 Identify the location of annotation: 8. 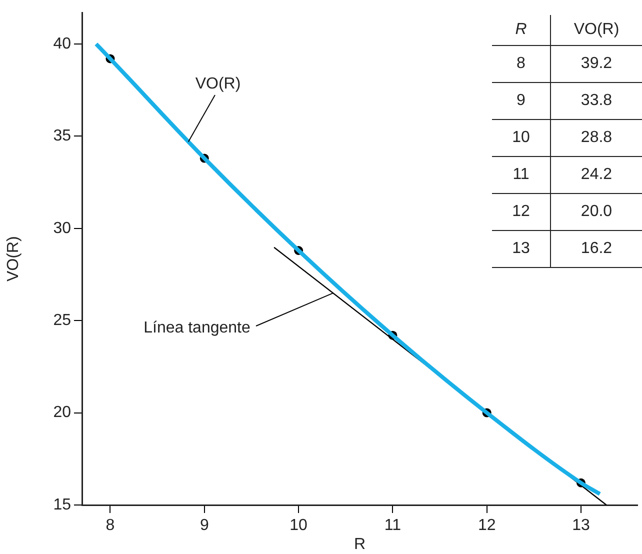
(521, 64).